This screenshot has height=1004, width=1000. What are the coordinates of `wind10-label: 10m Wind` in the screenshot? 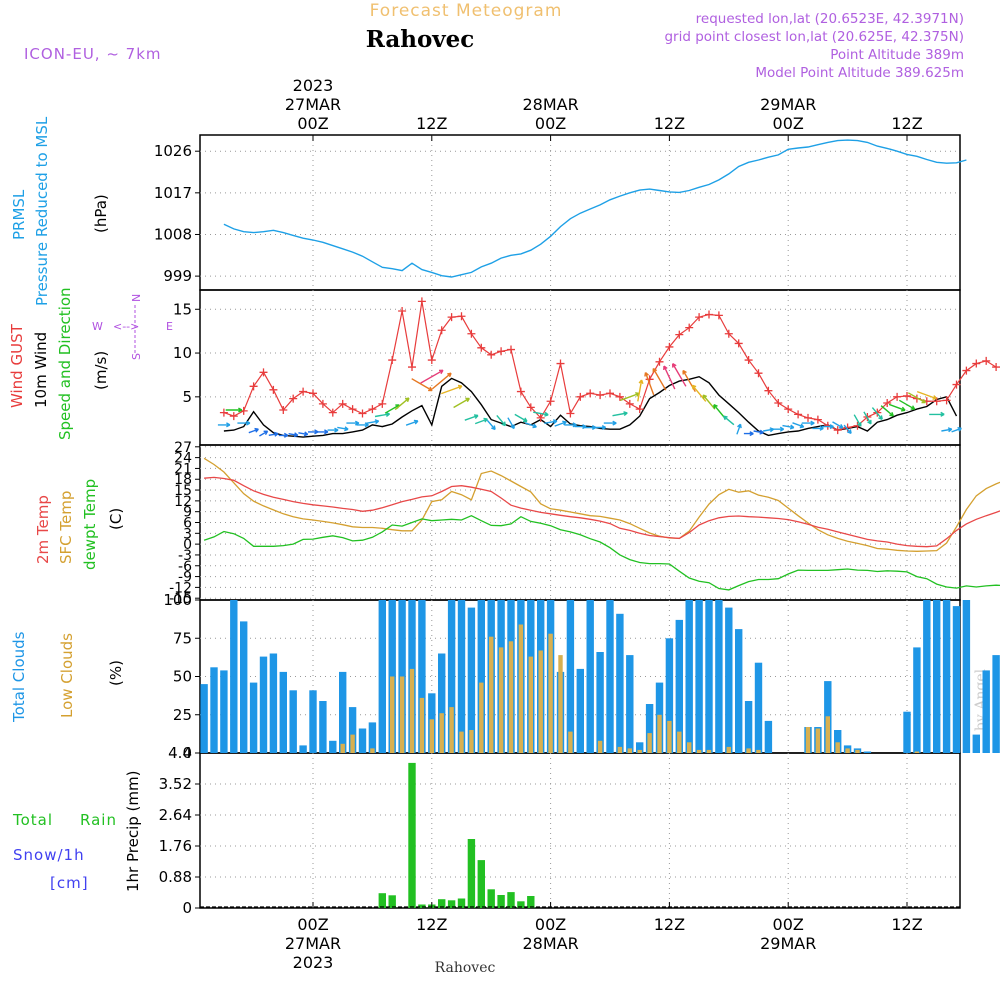 It's located at (41, 370).